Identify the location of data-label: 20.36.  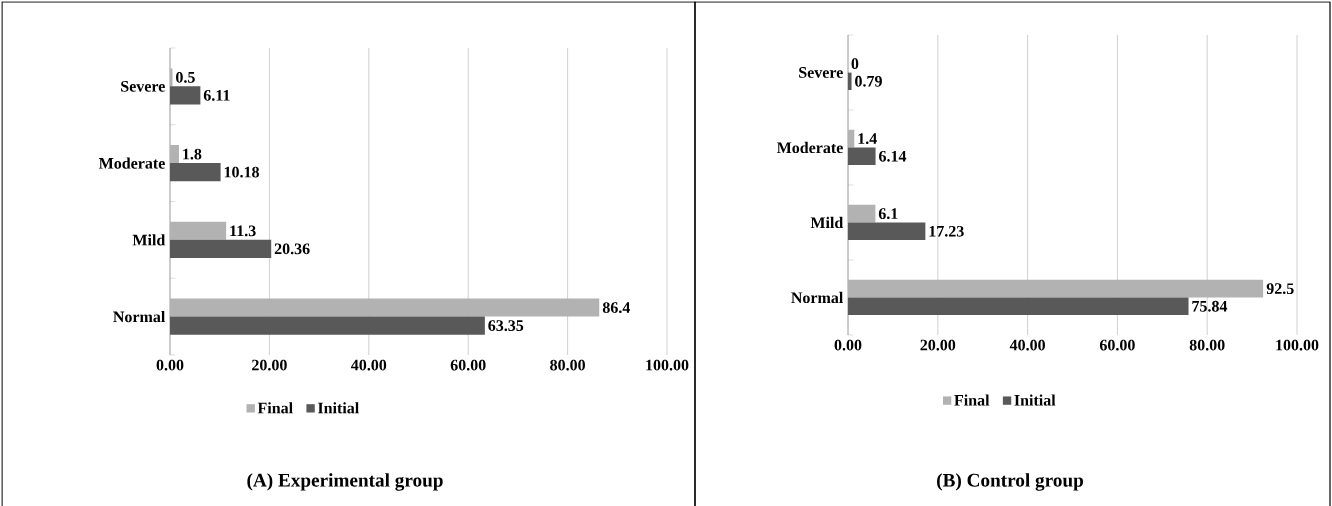
(292, 249).